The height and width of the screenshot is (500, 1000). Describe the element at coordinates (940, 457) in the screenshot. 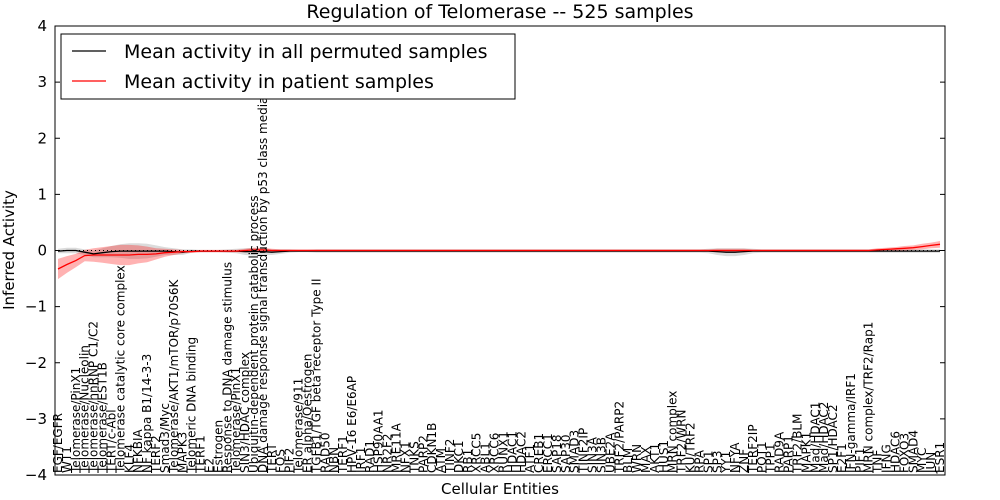

I see `x-tick-label: ESR1` at that location.